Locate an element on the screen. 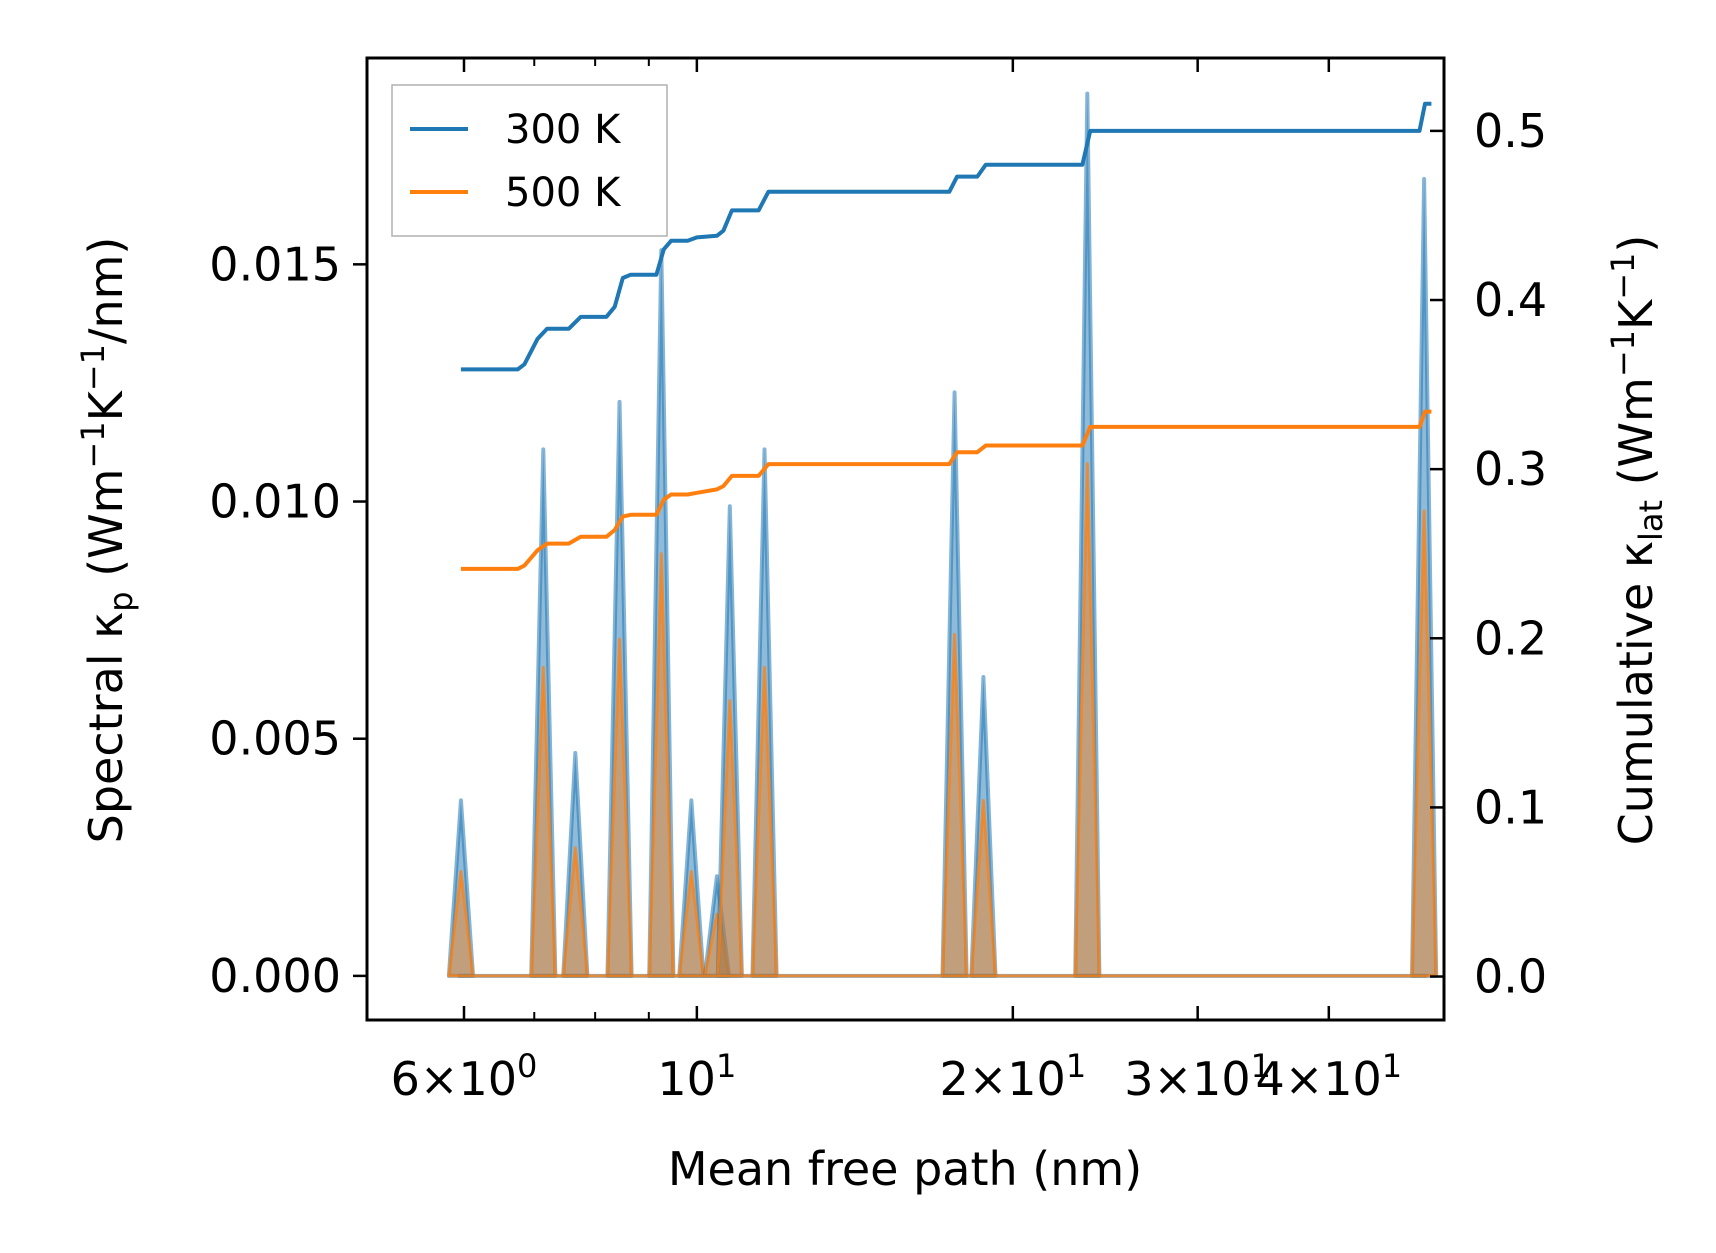  x-tick-label: 3×10¹ is located at coordinates (1197, 1076).